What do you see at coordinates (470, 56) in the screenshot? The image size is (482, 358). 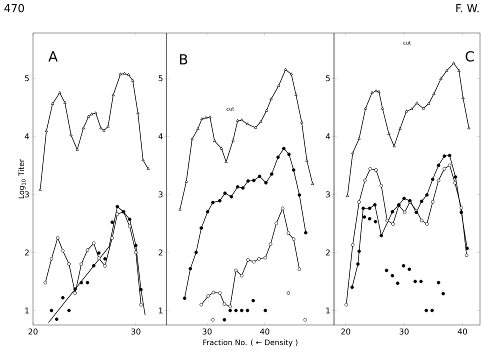 I see `text: C` at bounding box center [470, 56].